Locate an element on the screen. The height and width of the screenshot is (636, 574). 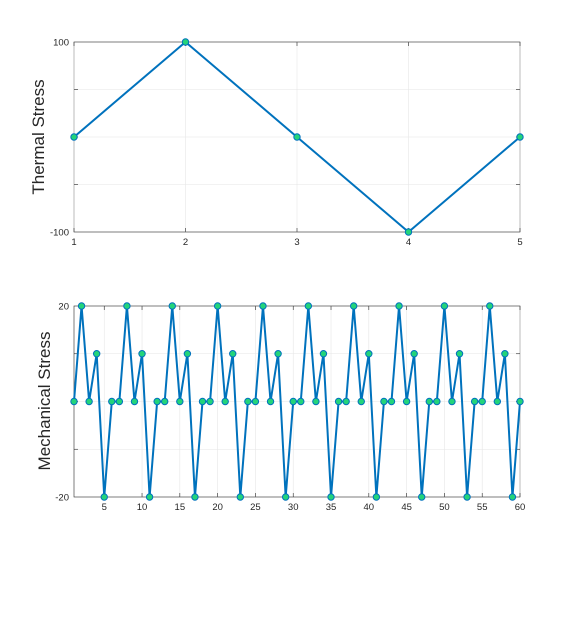
x-tick-label: 60 is located at coordinates (520, 507).